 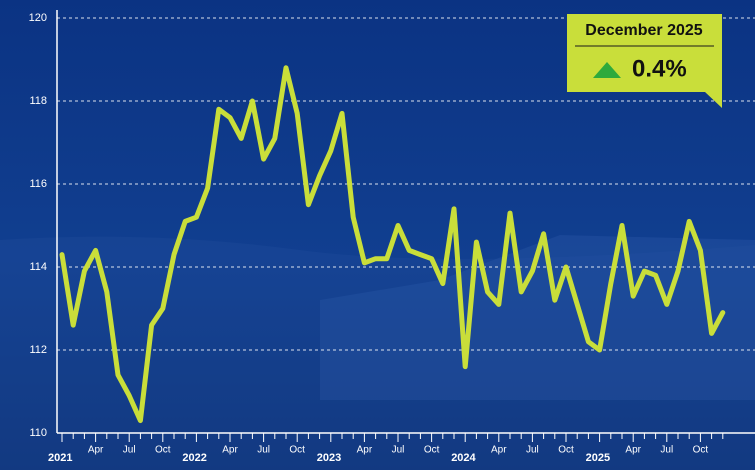 I want to click on y-tick-label: 114, so click(x=38, y=267).